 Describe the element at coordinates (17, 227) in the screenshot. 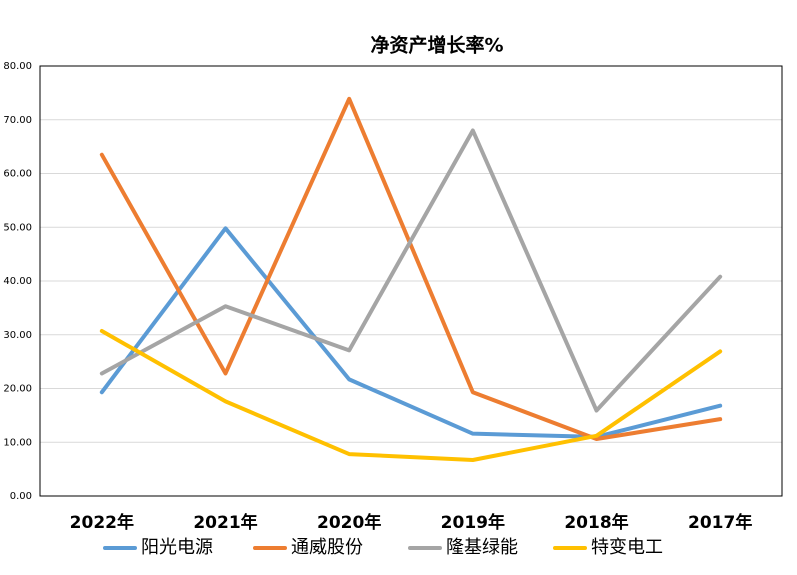

I see `y-tick-label: 50.00` at that location.